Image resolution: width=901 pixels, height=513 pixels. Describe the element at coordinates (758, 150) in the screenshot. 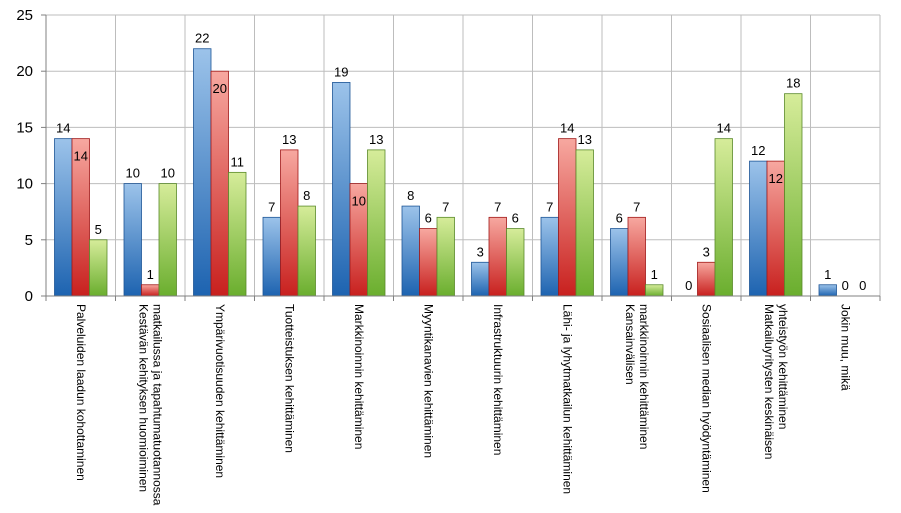

I see `data-label-blue-10: 12` at that location.